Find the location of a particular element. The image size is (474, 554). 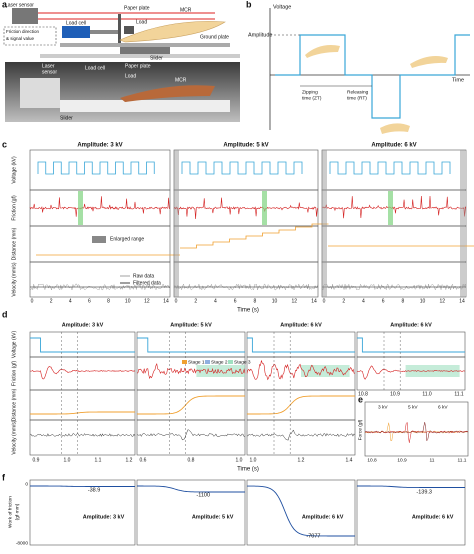

velocity-raw is located at coordinates (100, 287).